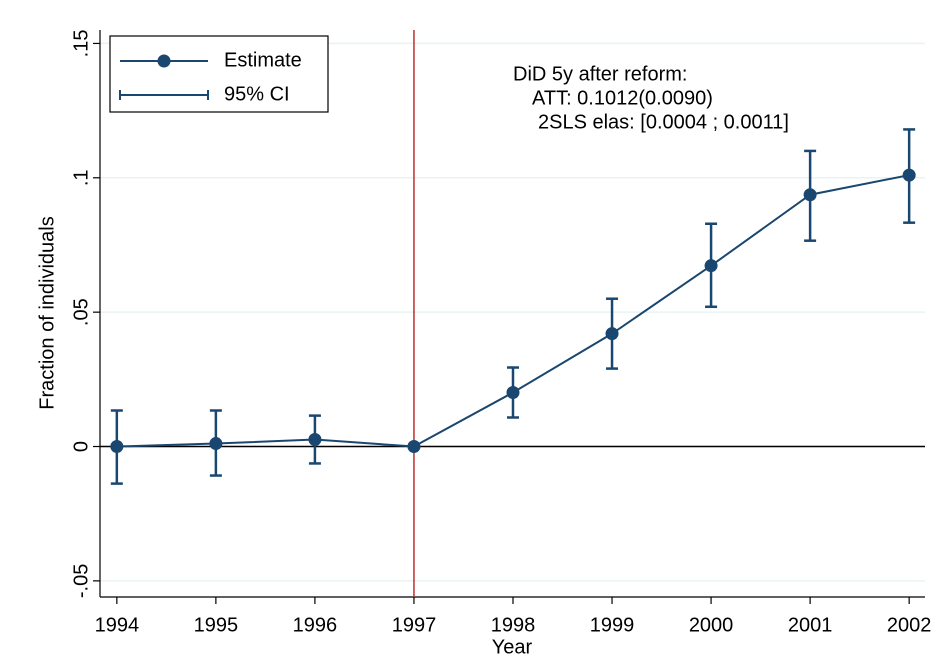 Image resolution: width=951 pixels, height=668 pixels. Describe the element at coordinates (512, 647) in the screenshot. I see `x-axis-title: Year` at that location.